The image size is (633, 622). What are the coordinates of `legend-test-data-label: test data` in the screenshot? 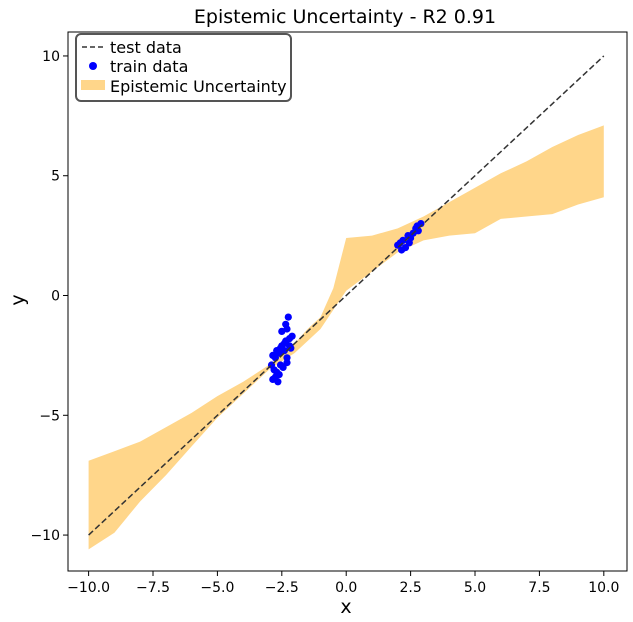 It's located at (146, 47).